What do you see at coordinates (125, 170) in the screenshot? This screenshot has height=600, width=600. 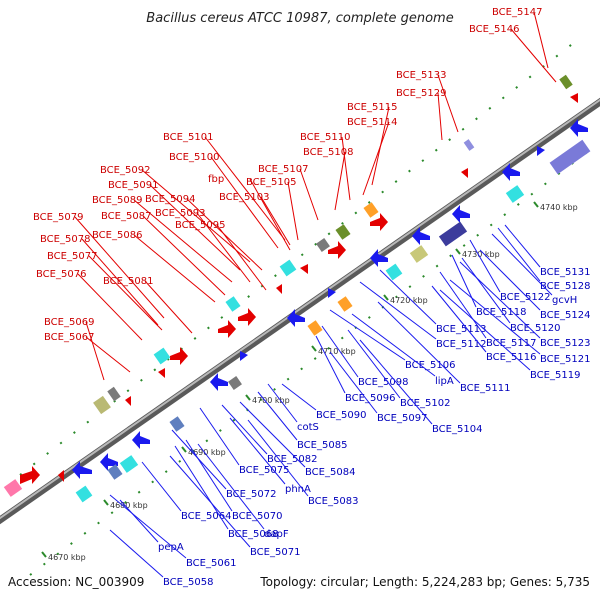 I see `gene-label-top: BCE_5092` at bounding box center [125, 170].